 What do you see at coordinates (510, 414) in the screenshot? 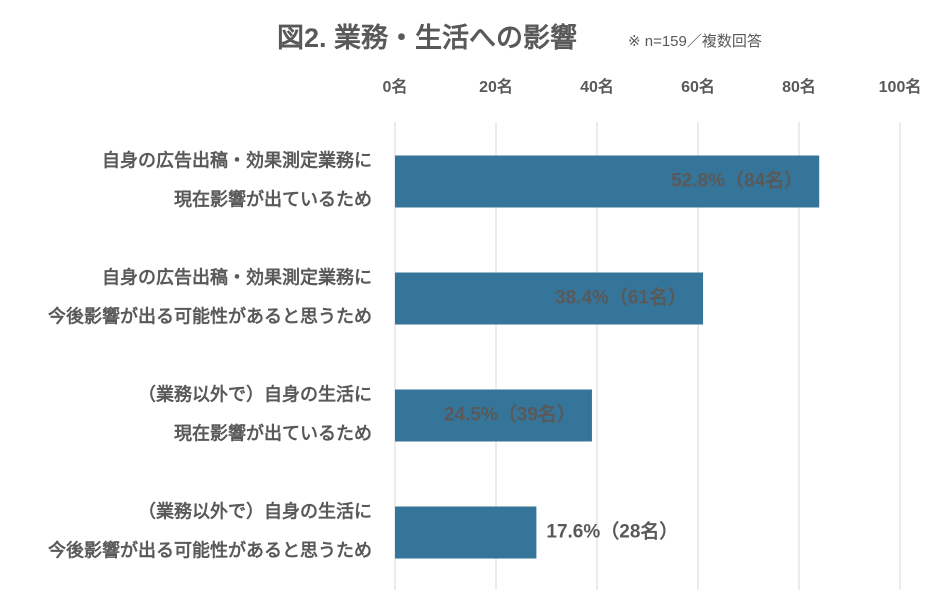
I see `value-label: 24.5%（39名）` at bounding box center [510, 414].